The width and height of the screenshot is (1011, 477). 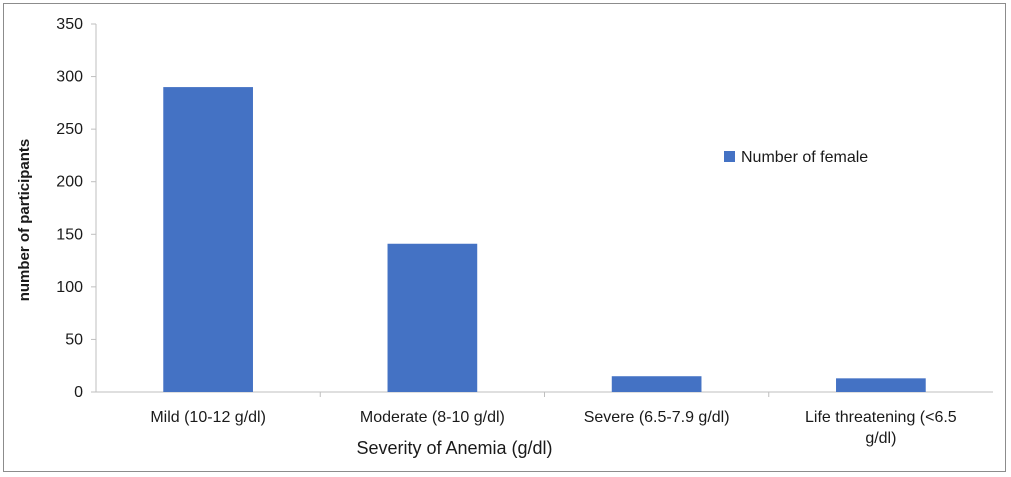 What do you see at coordinates (69, 24) in the screenshot?
I see `y-tick-label: 350` at bounding box center [69, 24].